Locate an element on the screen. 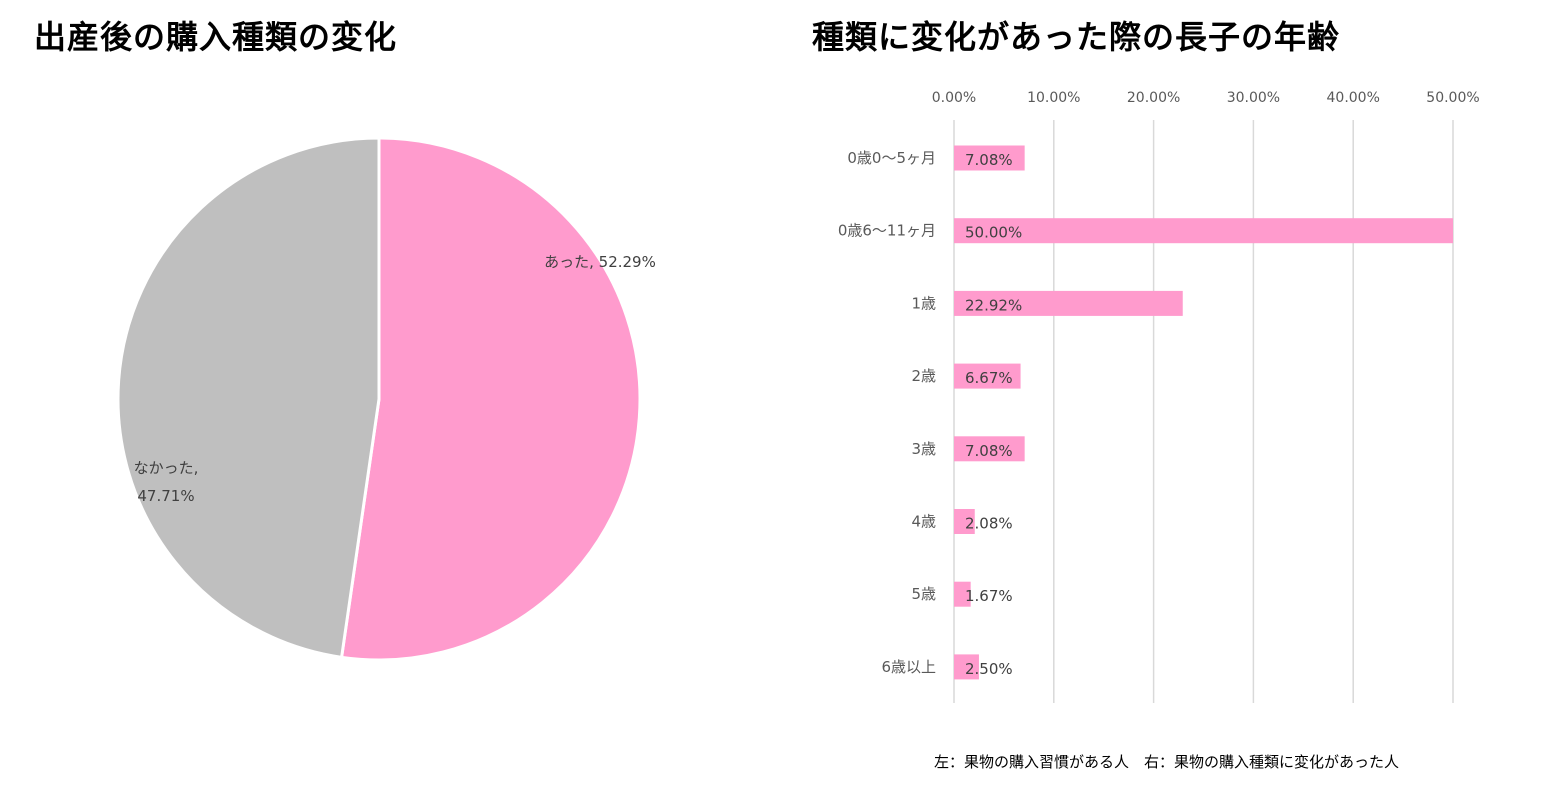 The height and width of the screenshot is (789, 1550). category-label: 5歳 is located at coordinates (923, 594).